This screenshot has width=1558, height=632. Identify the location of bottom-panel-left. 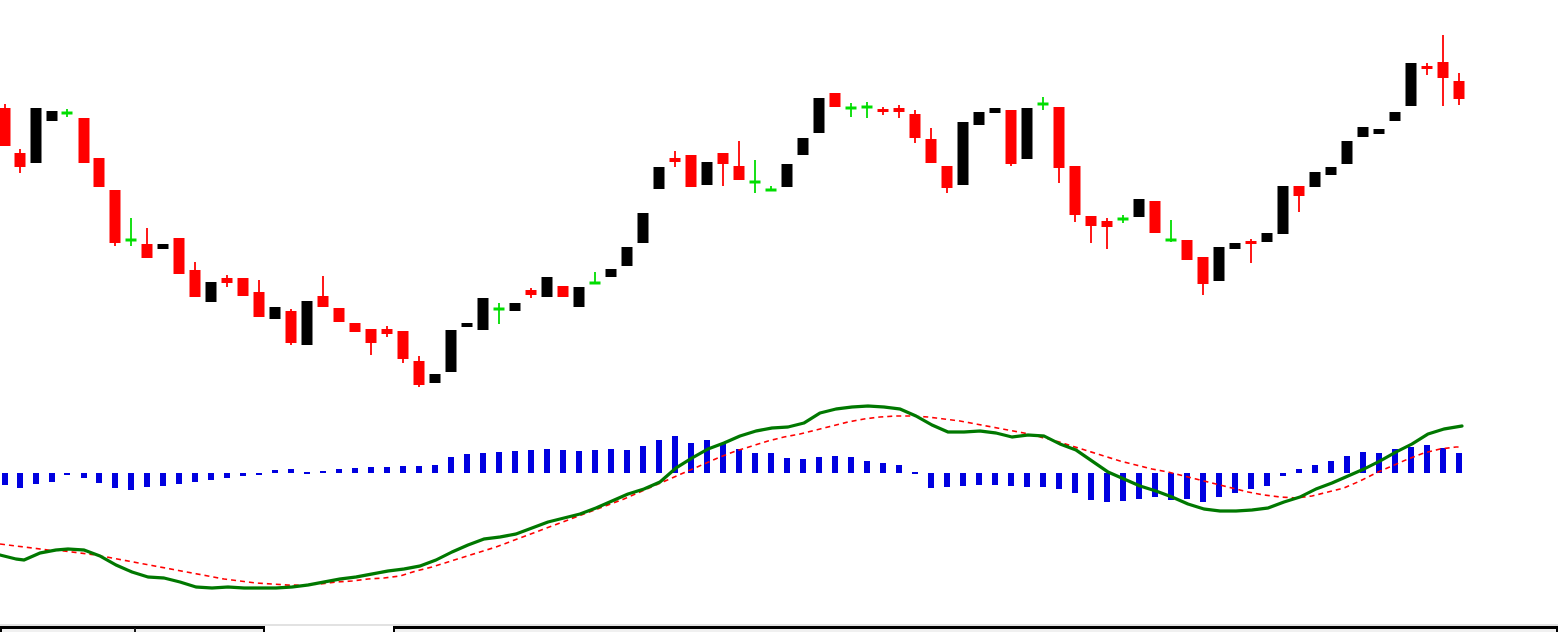
(132, 629).